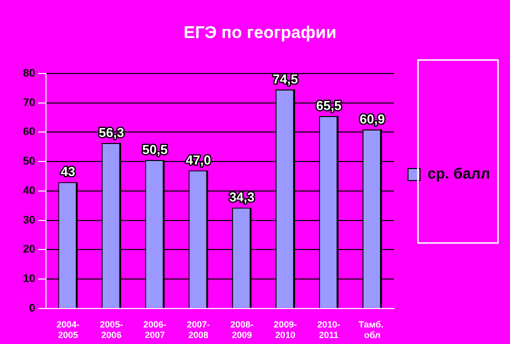 The image size is (510, 344). Describe the element at coordinates (372, 119) in the screenshot. I see `data-label: 60,9` at that location.